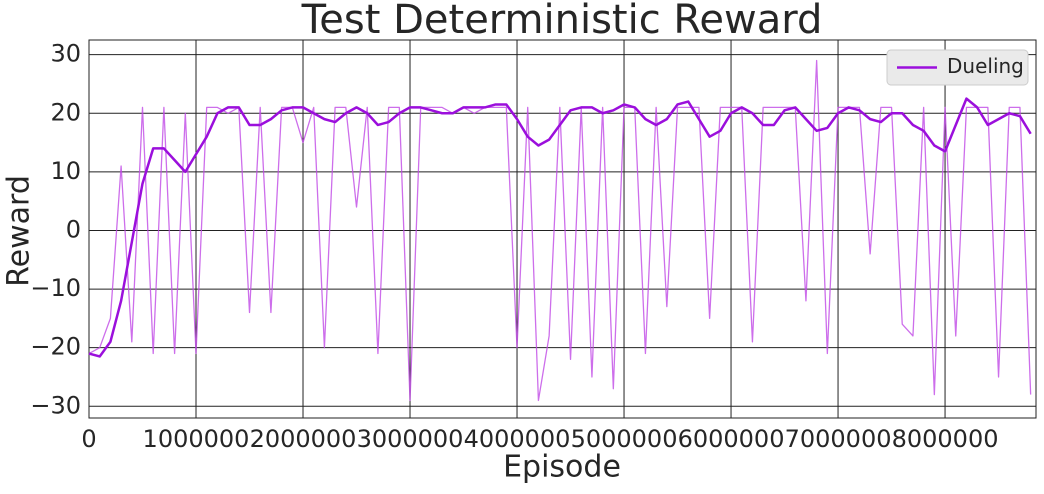 The image size is (1044, 494). I want to click on legend-label: Dueling, so click(985, 66).